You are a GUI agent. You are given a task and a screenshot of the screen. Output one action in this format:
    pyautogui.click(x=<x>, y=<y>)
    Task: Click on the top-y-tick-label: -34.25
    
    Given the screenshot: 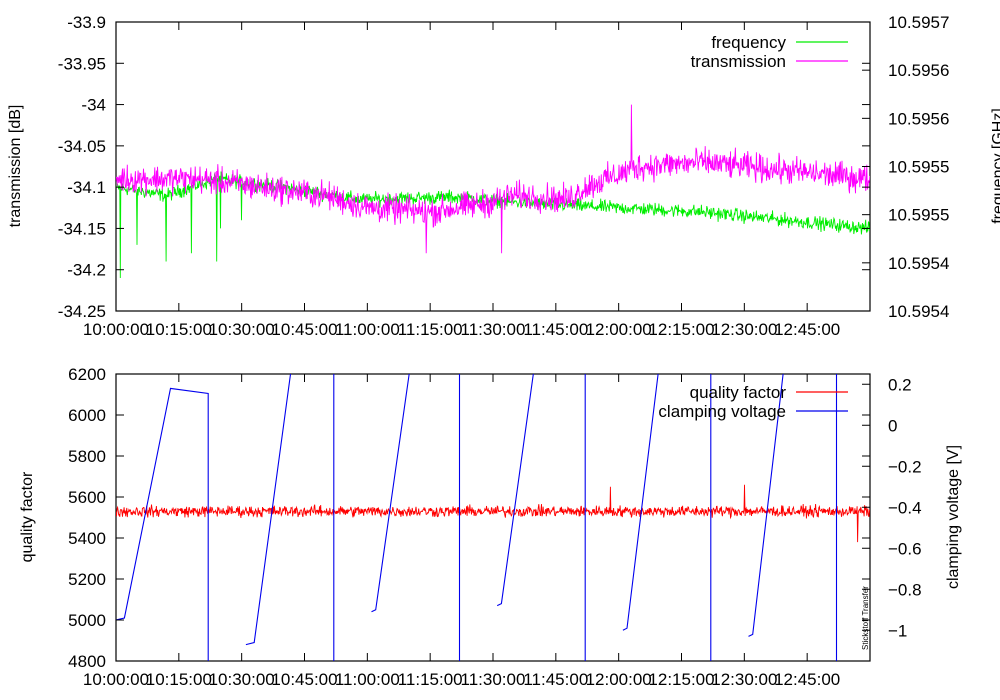 What is the action you would take?
    pyautogui.click(x=82, y=311)
    